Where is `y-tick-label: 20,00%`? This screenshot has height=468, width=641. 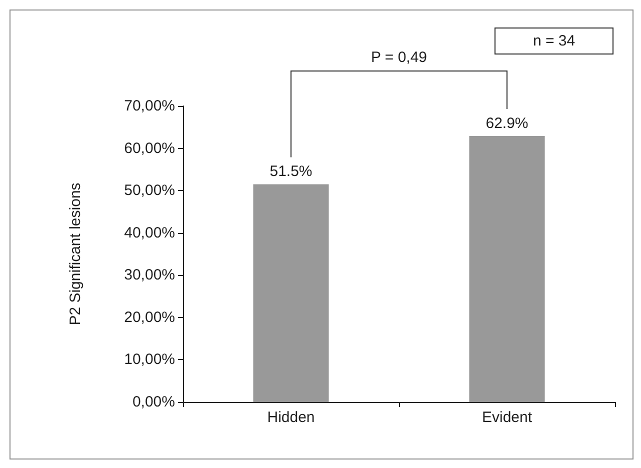 y-tick-label: 20,00% is located at coordinates (149, 317).